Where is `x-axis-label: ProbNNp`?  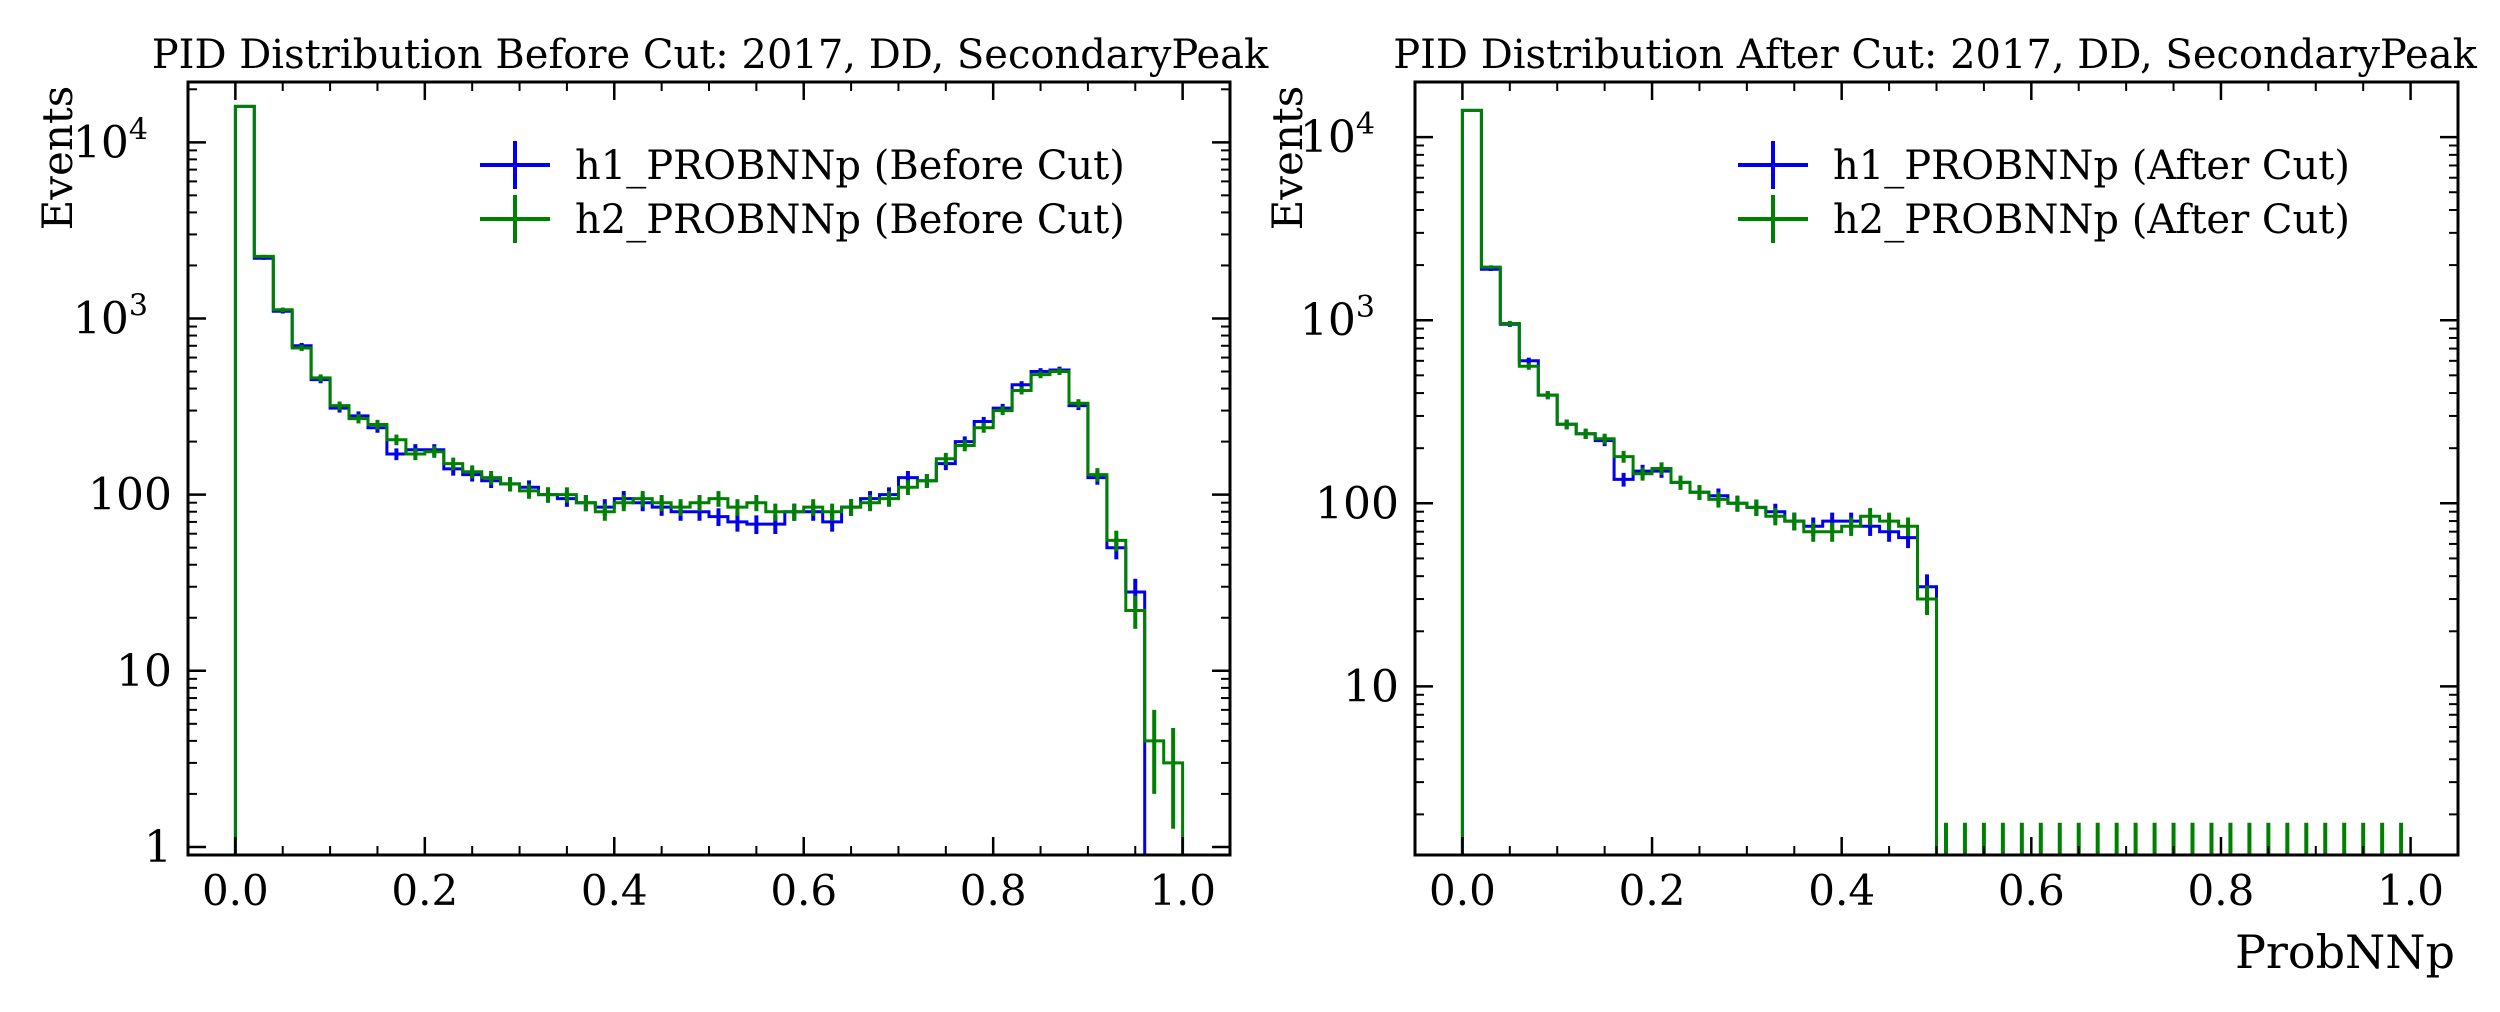
x-axis-label: ProbNNp is located at coordinates (2345, 952).